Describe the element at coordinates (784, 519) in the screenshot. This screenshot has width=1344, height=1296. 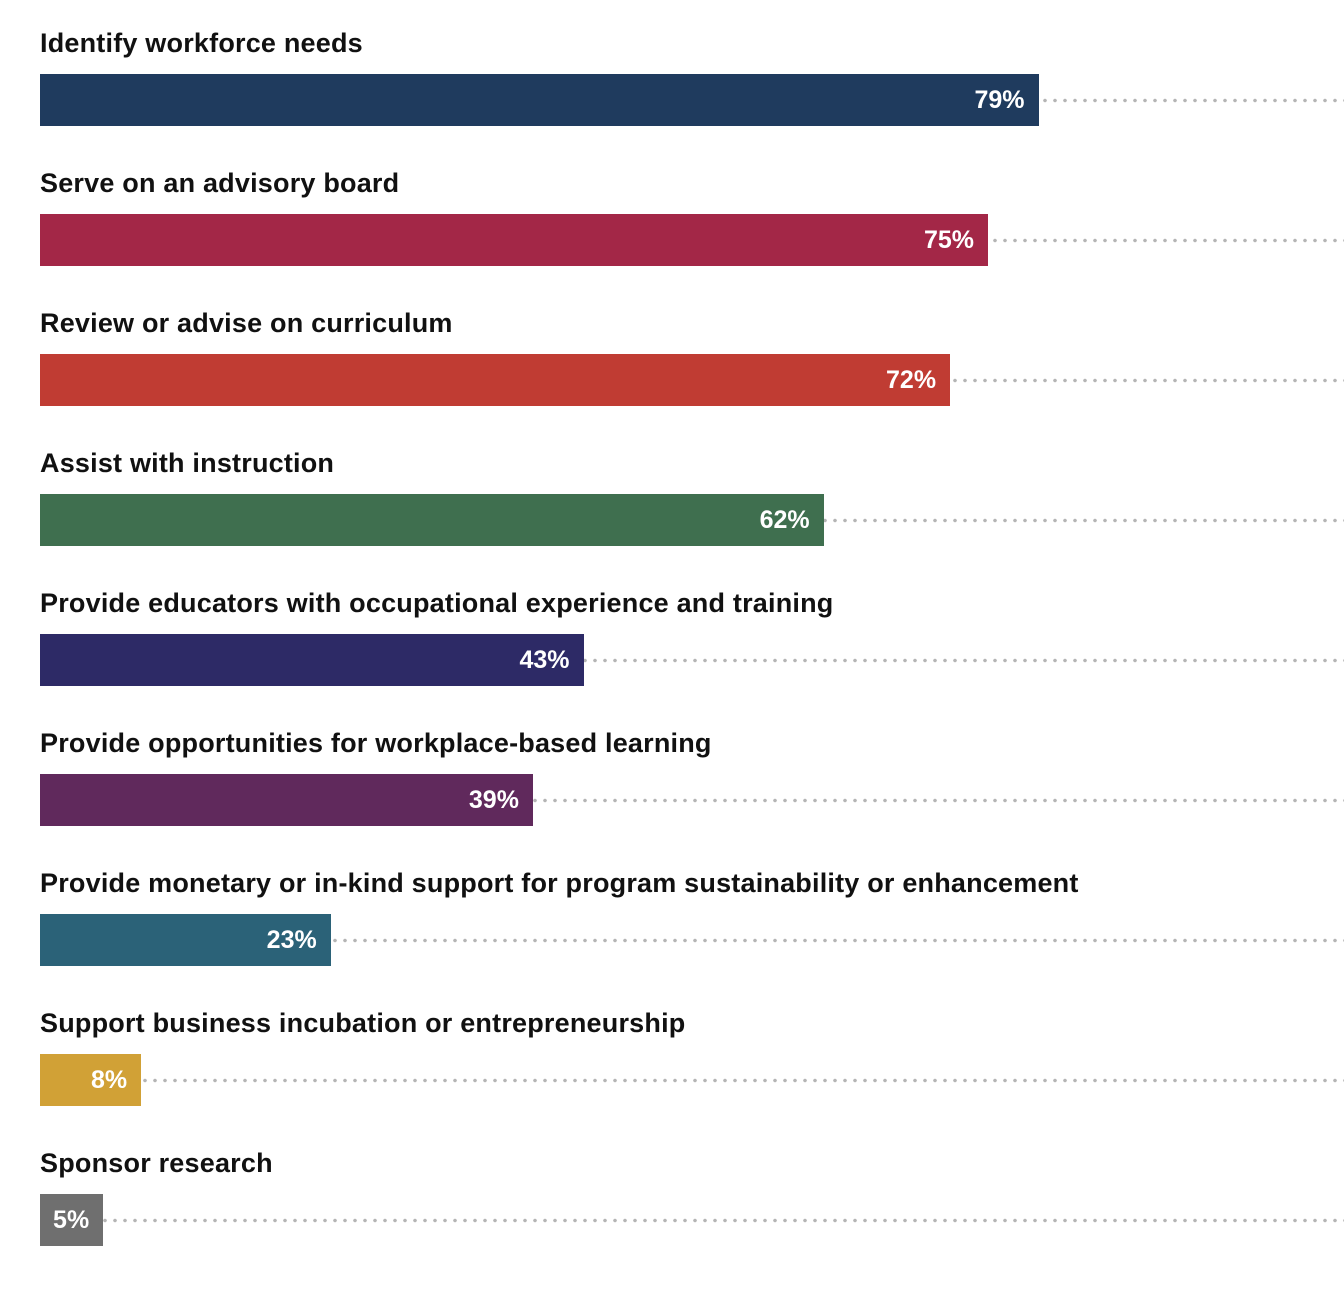
I see `value-label: 62%` at that location.